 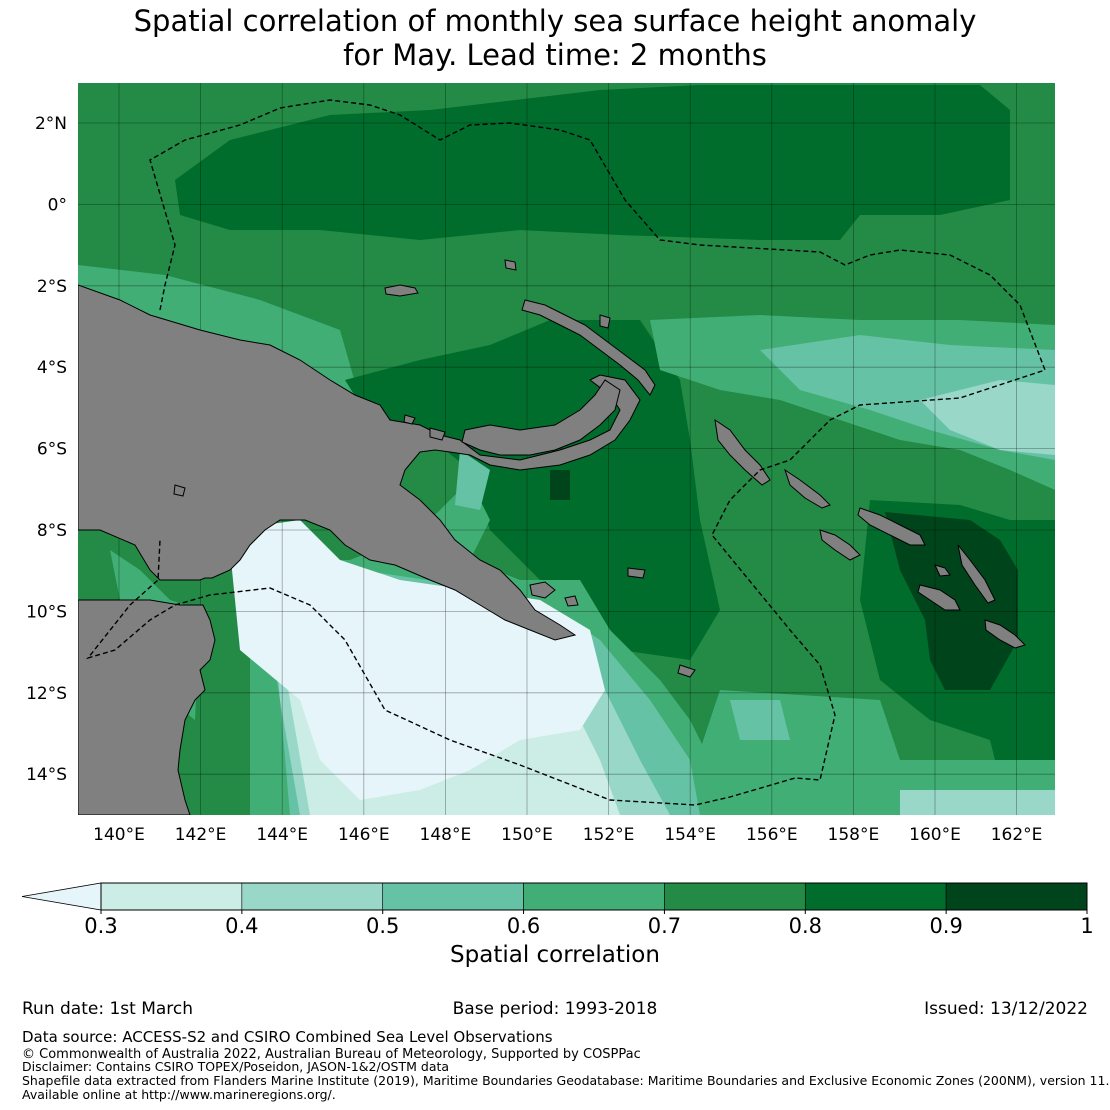 What do you see at coordinates (742, 452) in the screenshot?
I see `bougainville-land` at bounding box center [742, 452].